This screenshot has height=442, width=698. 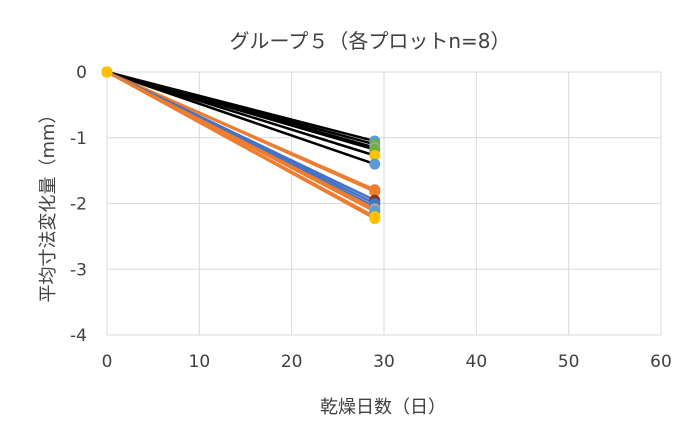 I want to click on x-tick-label: 50, so click(x=569, y=362).